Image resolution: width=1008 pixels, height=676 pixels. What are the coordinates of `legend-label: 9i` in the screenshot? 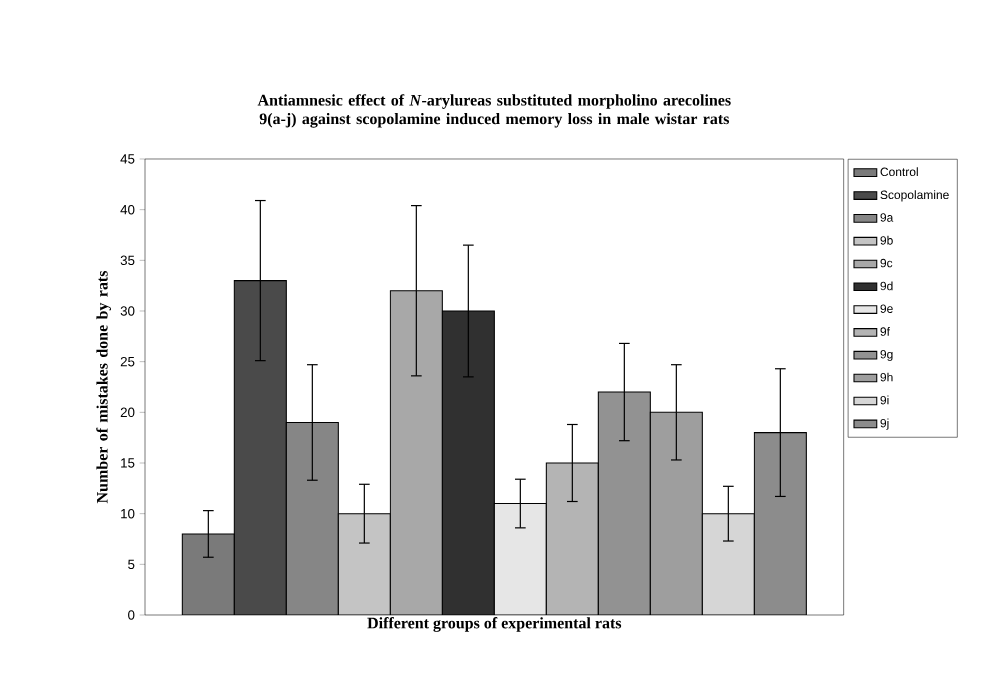 It's located at (884, 400).